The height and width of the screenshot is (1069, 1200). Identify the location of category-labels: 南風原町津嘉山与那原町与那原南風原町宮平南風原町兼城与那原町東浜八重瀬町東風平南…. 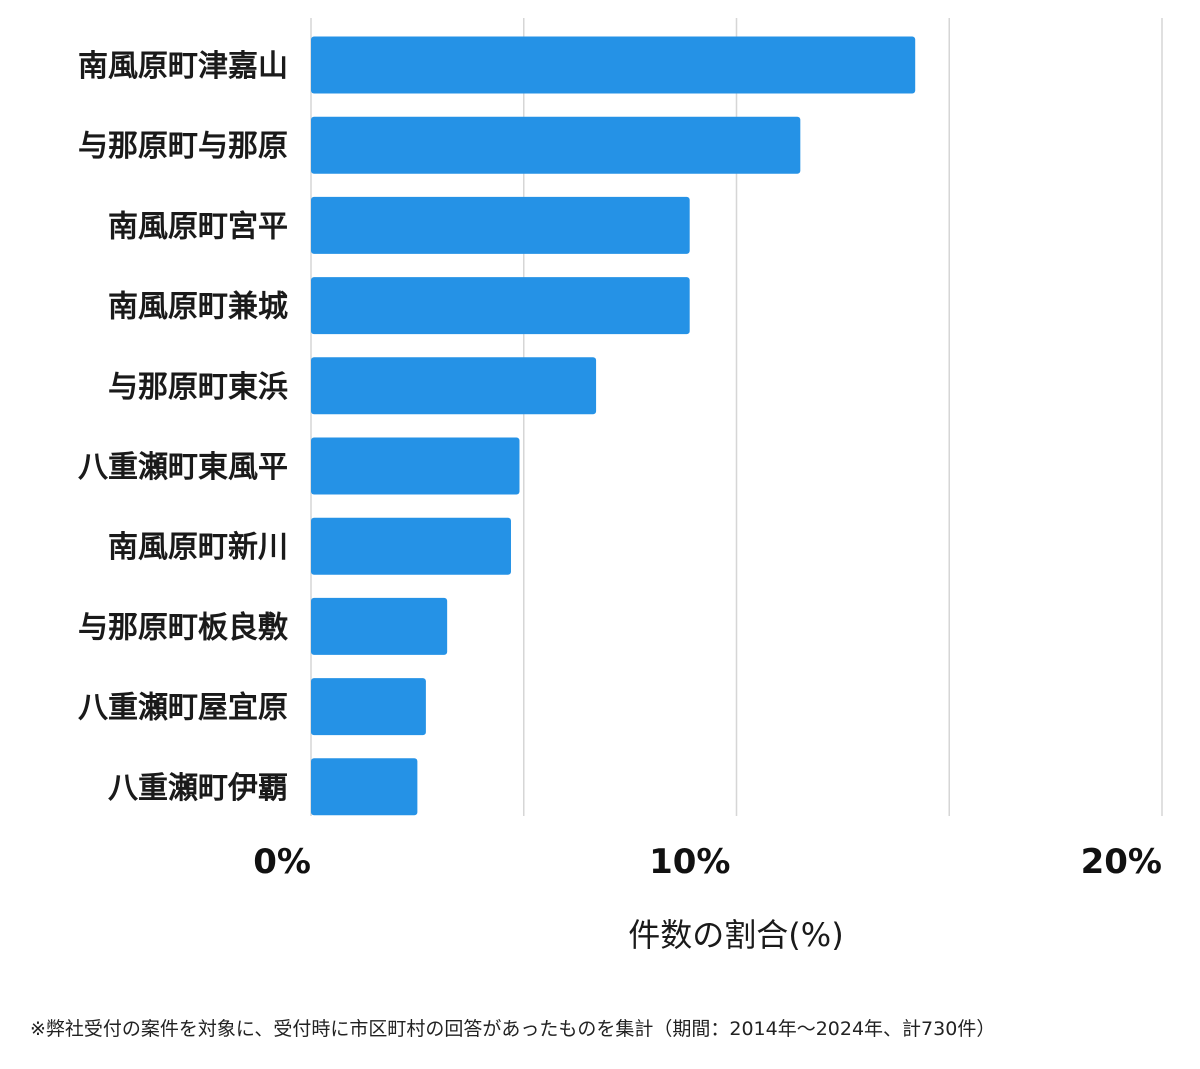
(183, 427).